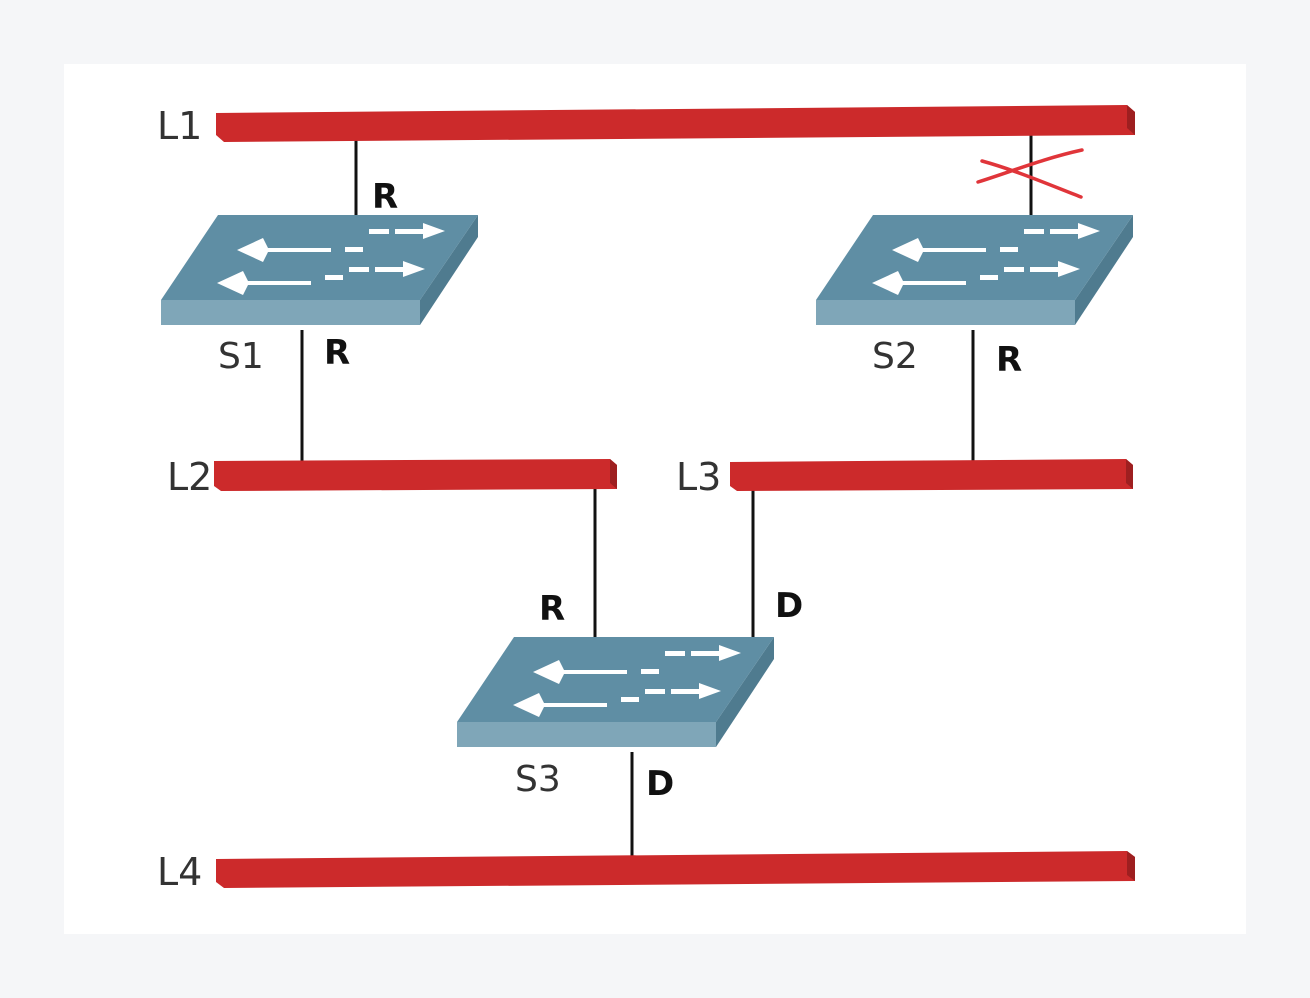 Image resolution: width=1310 pixels, height=998 pixels. Describe the element at coordinates (415, 475) in the screenshot. I see `segment-l2` at that location.